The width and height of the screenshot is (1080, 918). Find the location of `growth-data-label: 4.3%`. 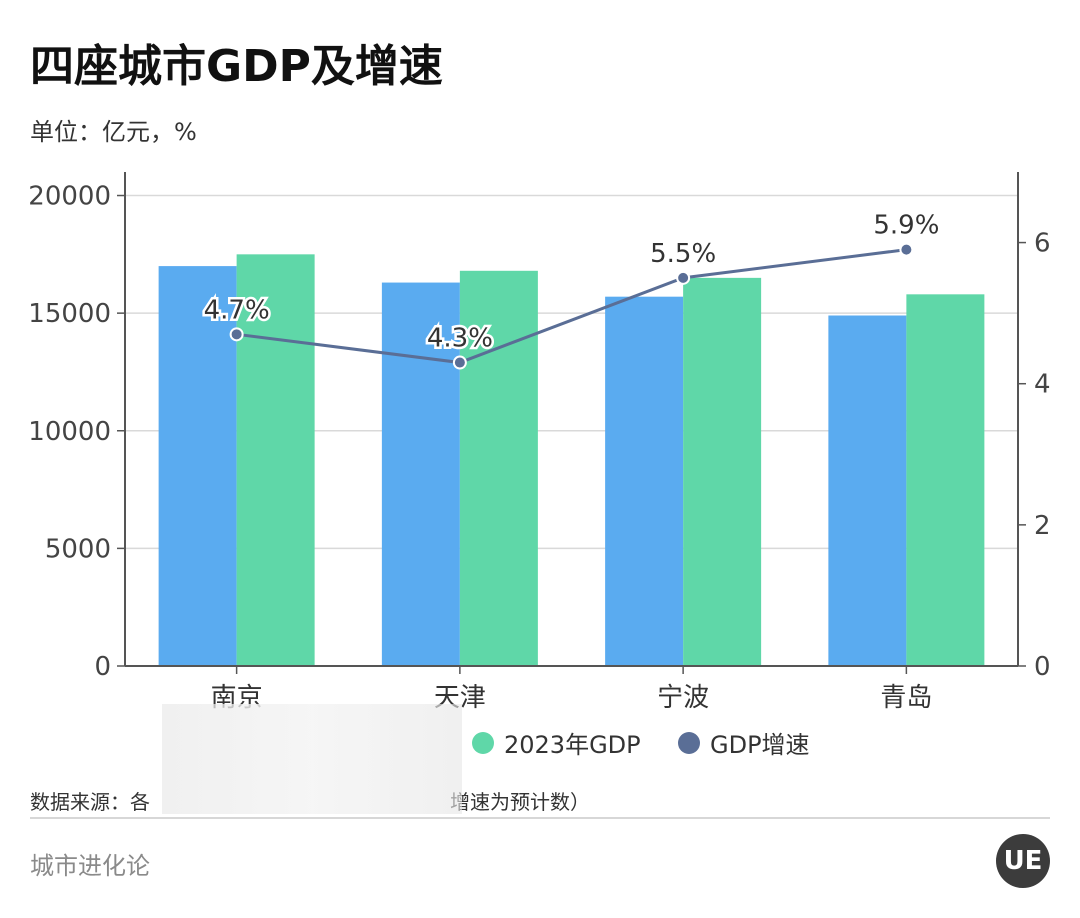

growth-data-label: 4.3% is located at coordinates (460, 339).